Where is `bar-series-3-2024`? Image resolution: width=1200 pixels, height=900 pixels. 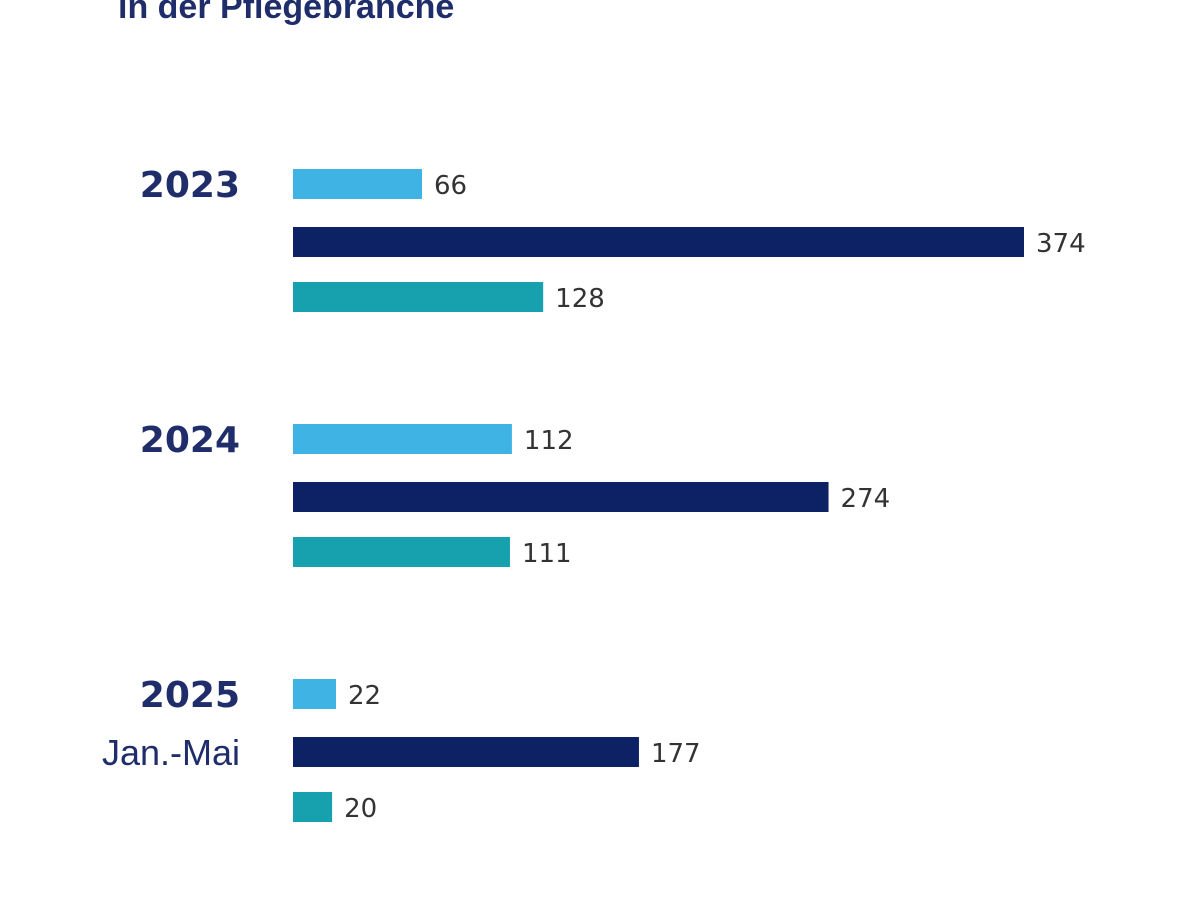
bar-series-3-2024 is located at coordinates (401, 552).